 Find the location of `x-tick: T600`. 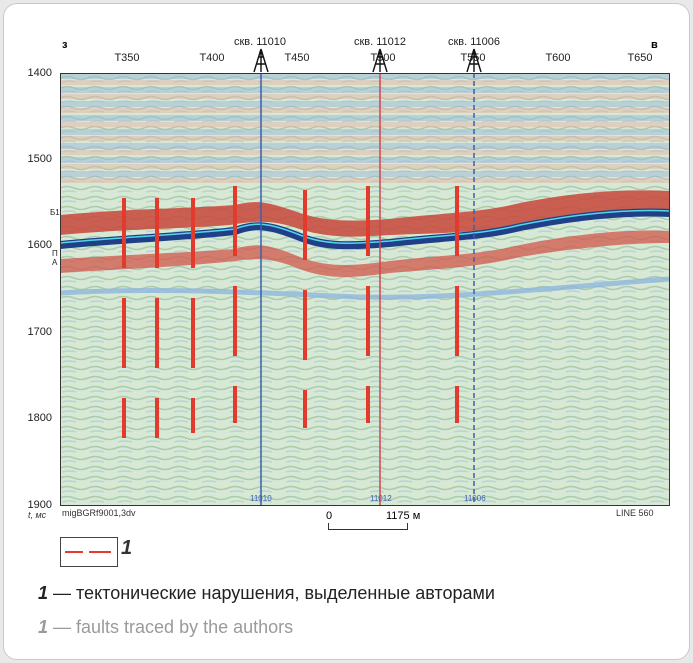

x-tick: T600 is located at coordinates (558, 58).